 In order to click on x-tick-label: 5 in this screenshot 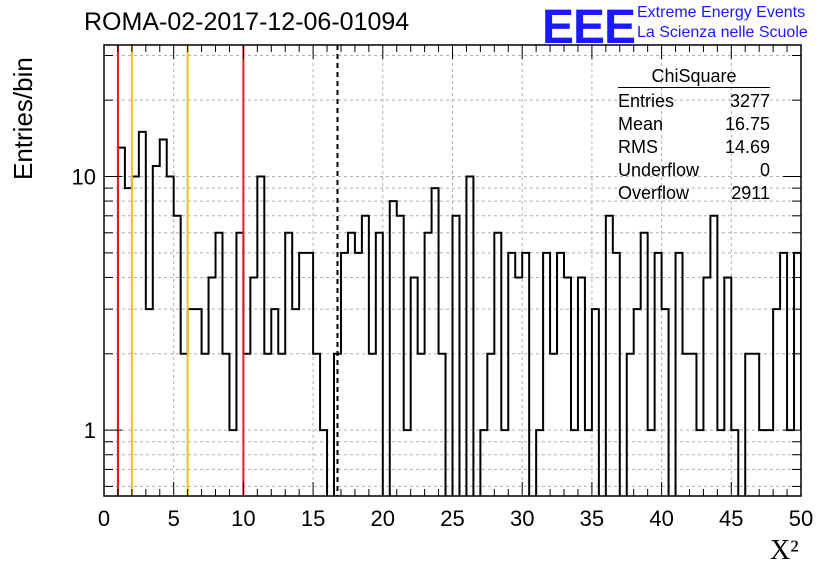, I will do `click(174, 518)`.